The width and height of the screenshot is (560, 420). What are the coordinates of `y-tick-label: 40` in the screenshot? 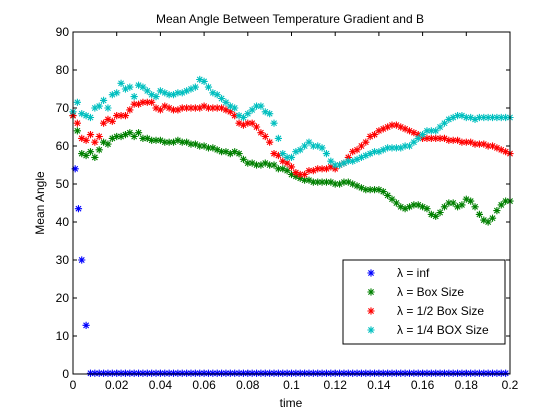 It's located at (63, 222).